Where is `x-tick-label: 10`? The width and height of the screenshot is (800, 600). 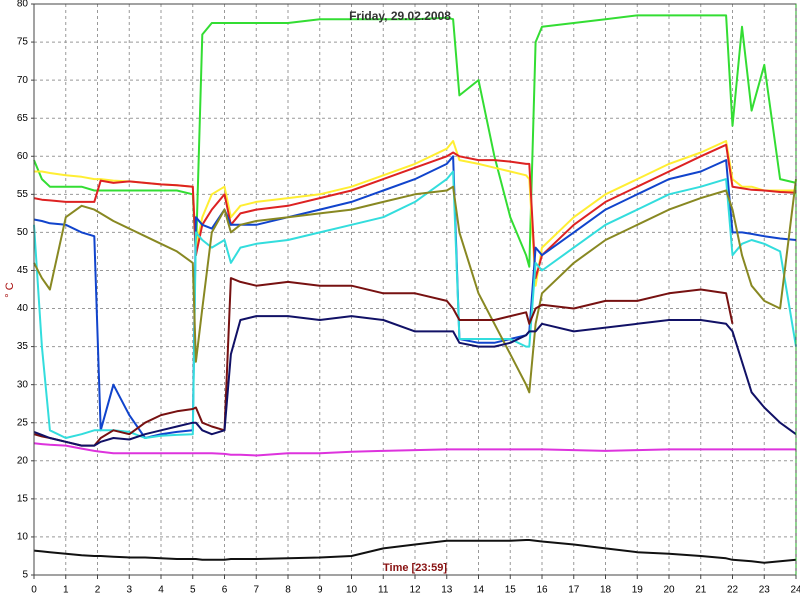 x-tick-label: 10 is located at coordinates (352, 590).